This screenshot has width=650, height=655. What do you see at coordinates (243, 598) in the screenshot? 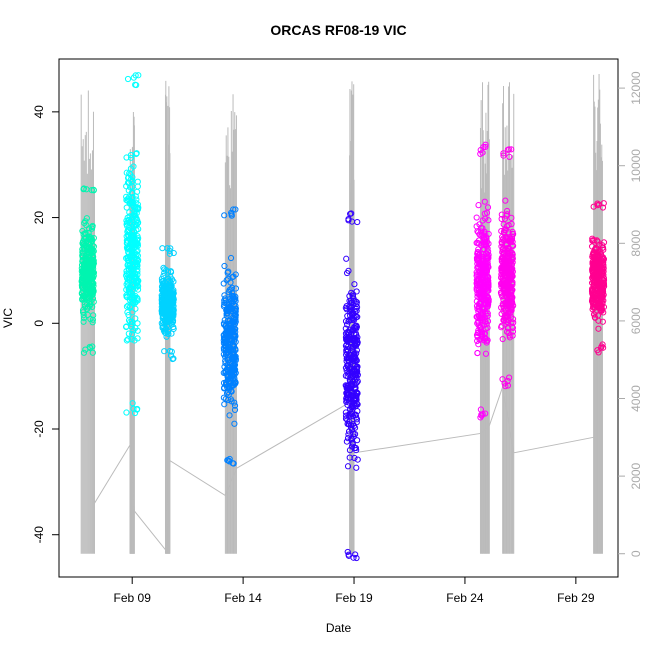
I see `x-tick-label: Feb 14` at bounding box center [243, 598].